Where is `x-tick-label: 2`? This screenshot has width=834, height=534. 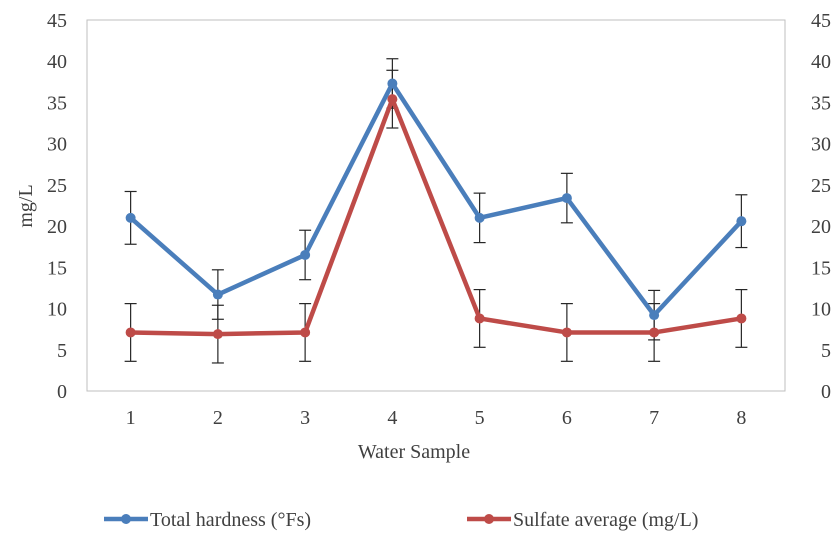
x-tick-label: 2 is located at coordinates (218, 418).